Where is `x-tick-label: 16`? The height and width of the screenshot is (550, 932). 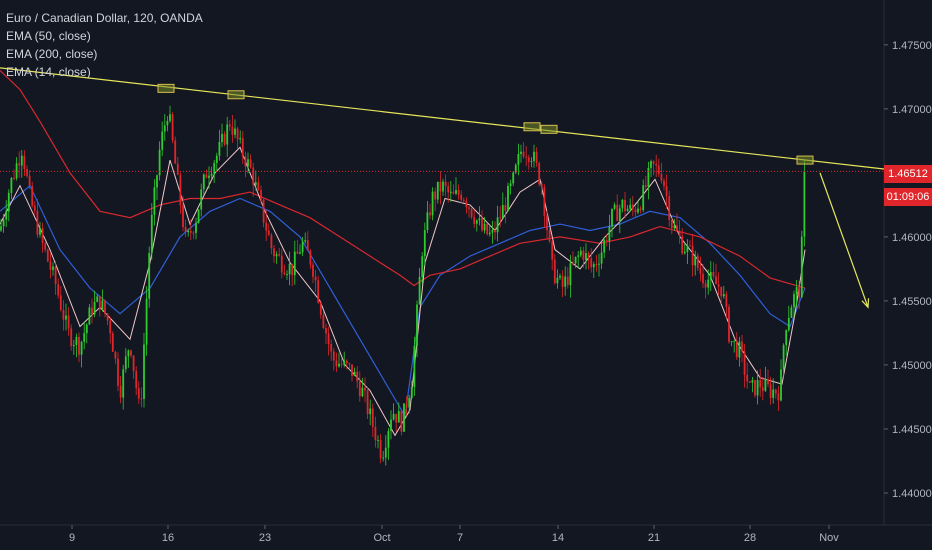
x-tick-label: 16 is located at coordinates (168, 538).